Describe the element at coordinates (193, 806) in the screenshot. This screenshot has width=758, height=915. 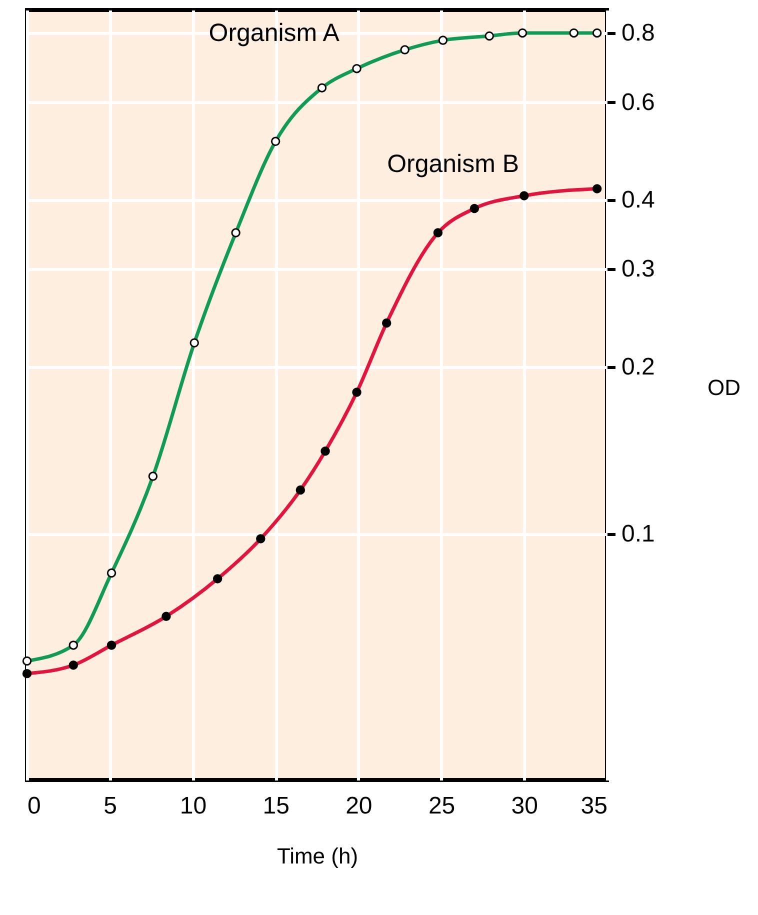
I see `x-tick-label: 10` at that location.